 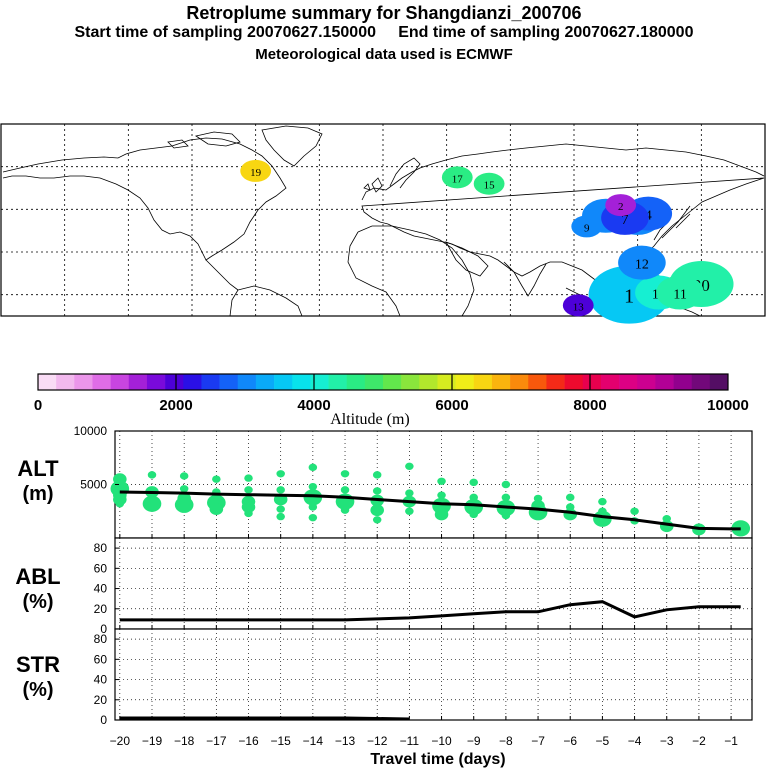 I want to click on plume-marker-label: 2, so click(x=621, y=207).